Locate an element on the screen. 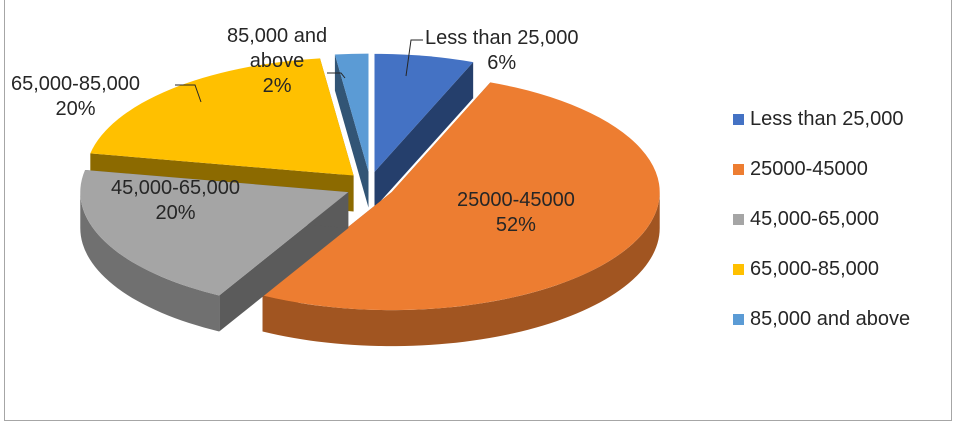  legend-item: Less than 25,000 is located at coordinates (821, 119).